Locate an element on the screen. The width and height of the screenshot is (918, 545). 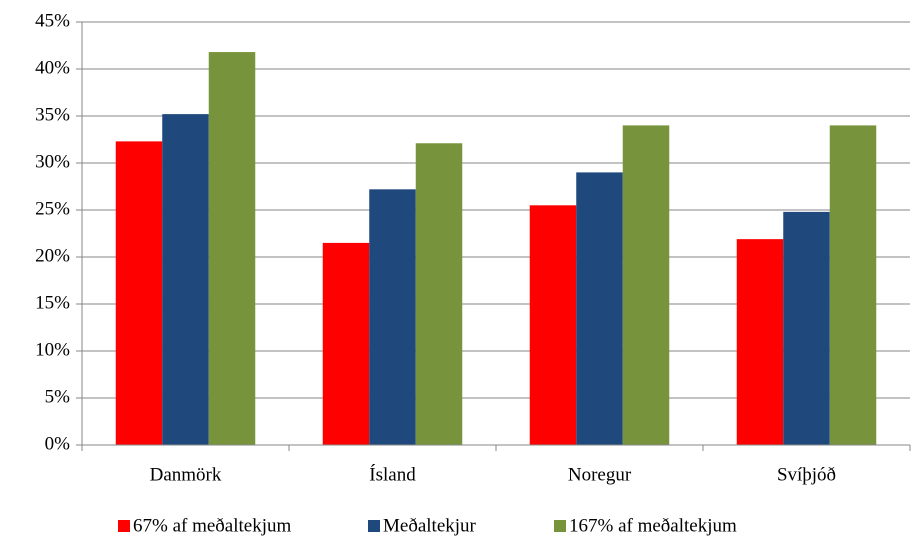
x-tick-label: Ísland is located at coordinates (392, 474).